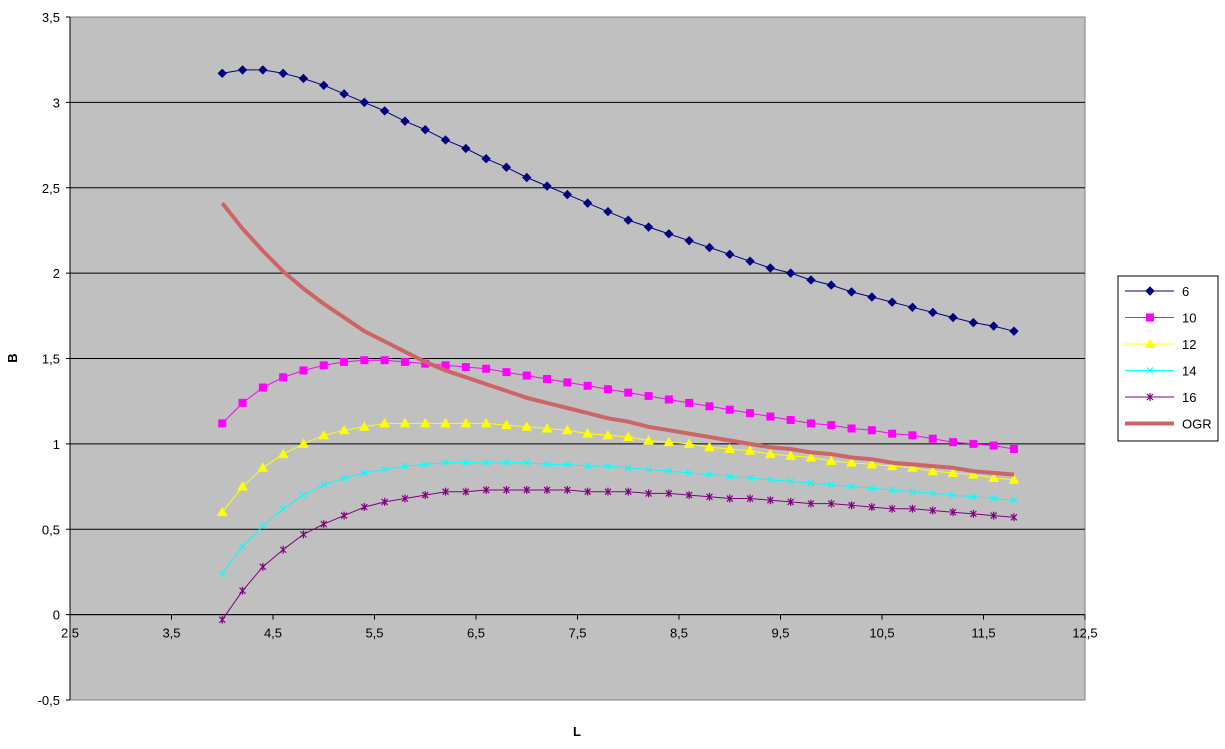 The width and height of the screenshot is (1225, 749). What do you see at coordinates (1160, 344) in the screenshot?
I see `legend-item-12: 12` at bounding box center [1160, 344].